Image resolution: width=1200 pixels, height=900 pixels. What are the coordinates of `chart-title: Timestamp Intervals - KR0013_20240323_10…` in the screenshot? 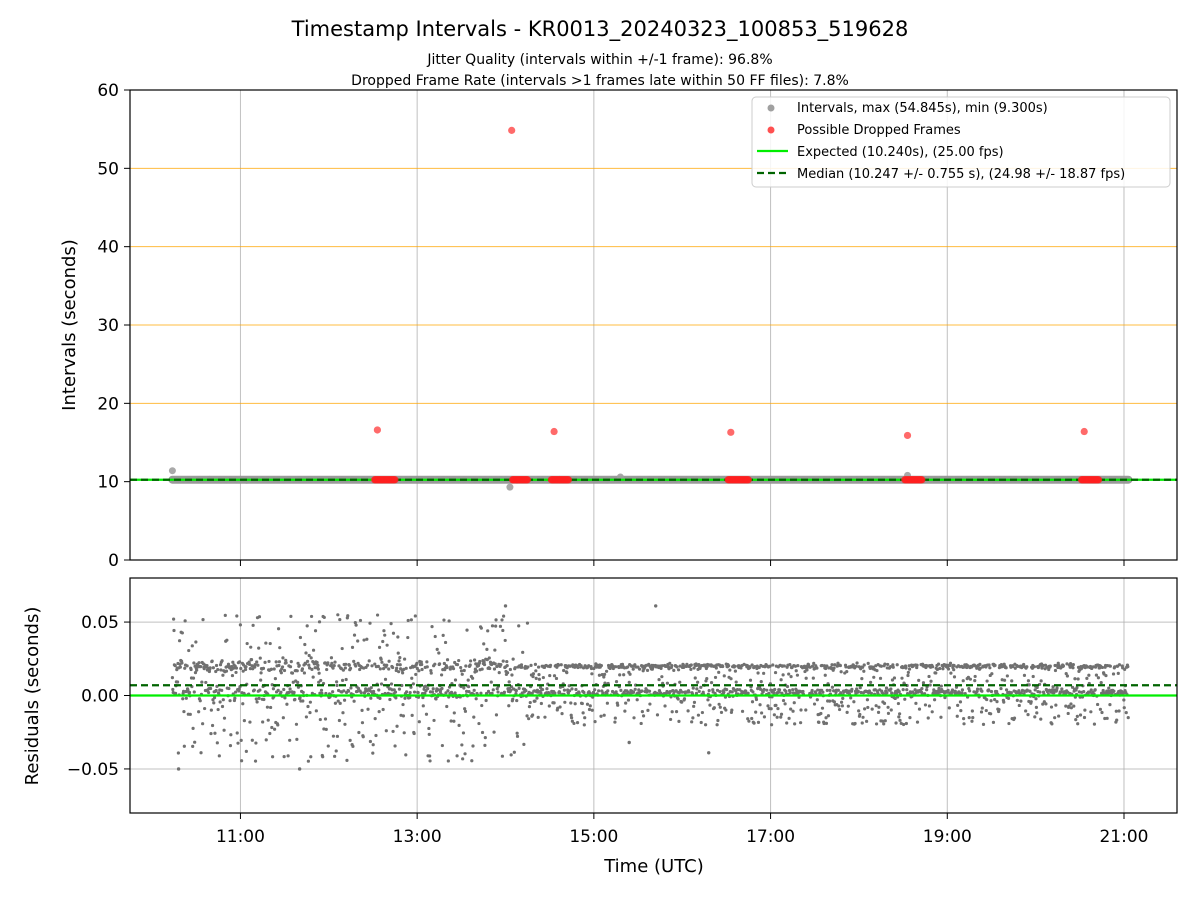 It's located at (600, 29).